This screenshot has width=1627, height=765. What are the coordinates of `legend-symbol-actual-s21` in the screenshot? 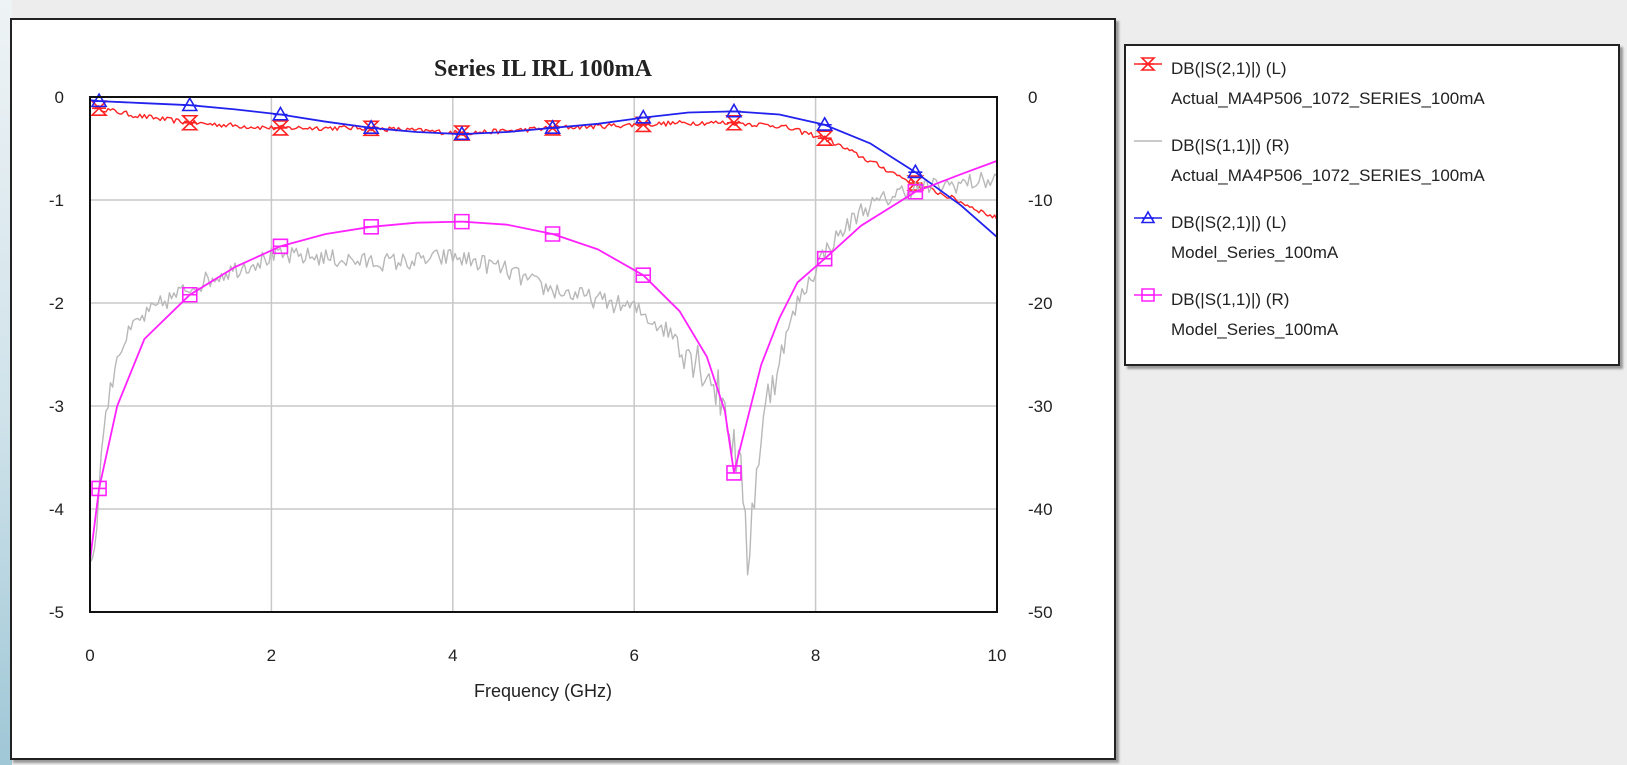 It's located at (1148, 64).